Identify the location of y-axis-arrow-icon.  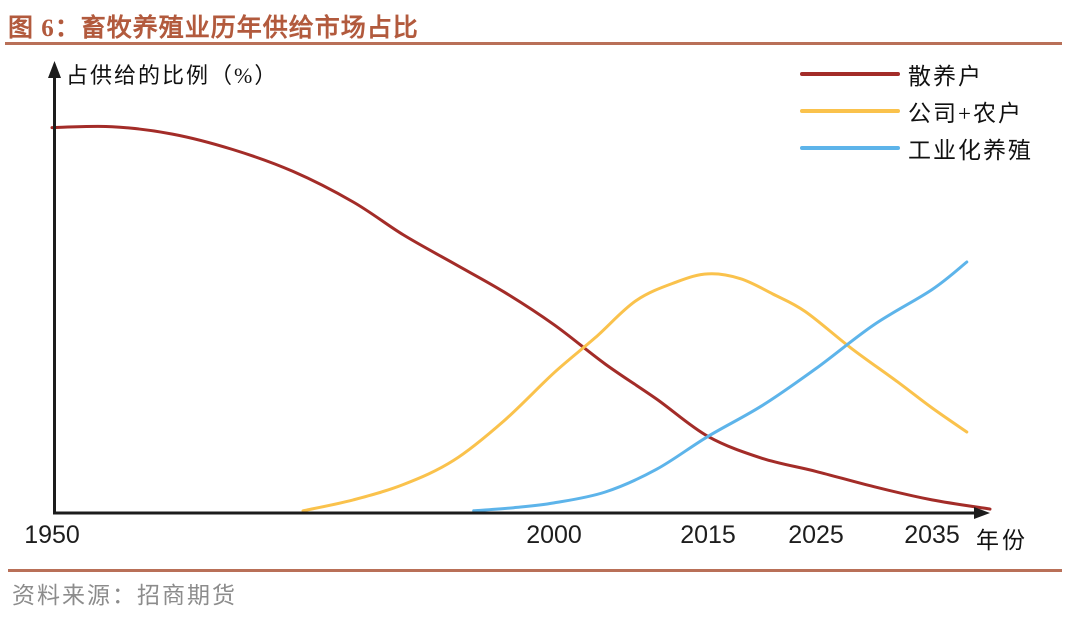
(54, 69).